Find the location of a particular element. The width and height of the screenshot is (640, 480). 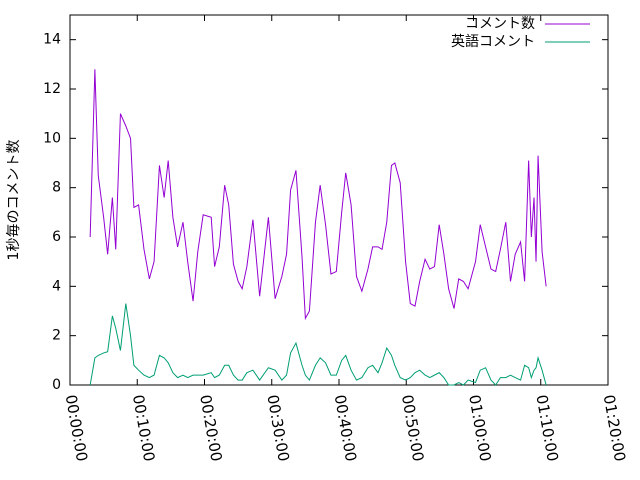

x-tick-label: 01:10:00 is located at coordinates (546, 427).